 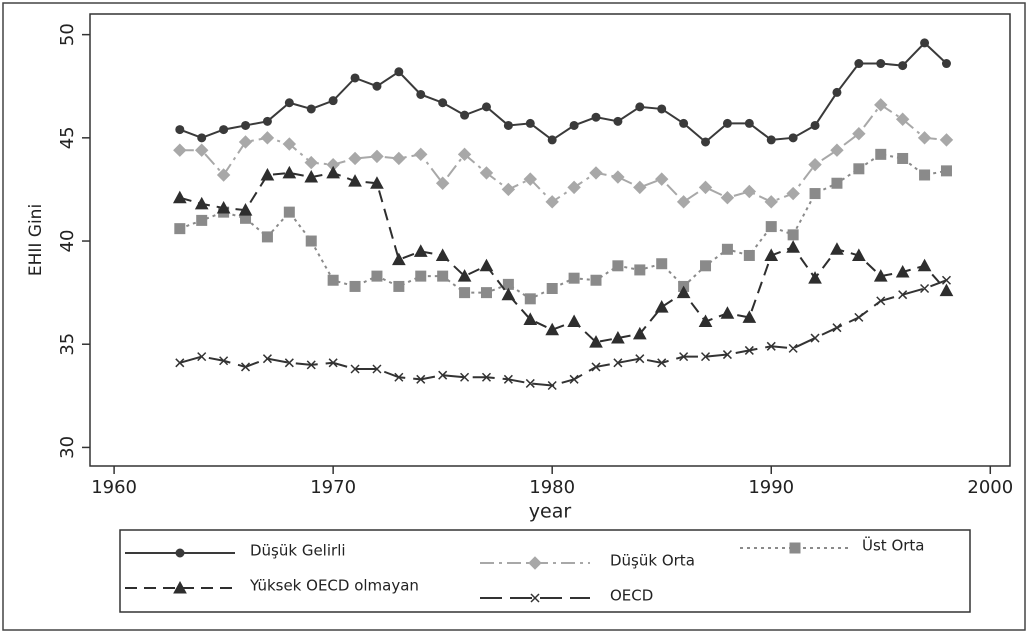 What do you see at coordinates (67, 344) in the screenshot?
I see `y-tick-label: 35` at bounding box center [67, 344].